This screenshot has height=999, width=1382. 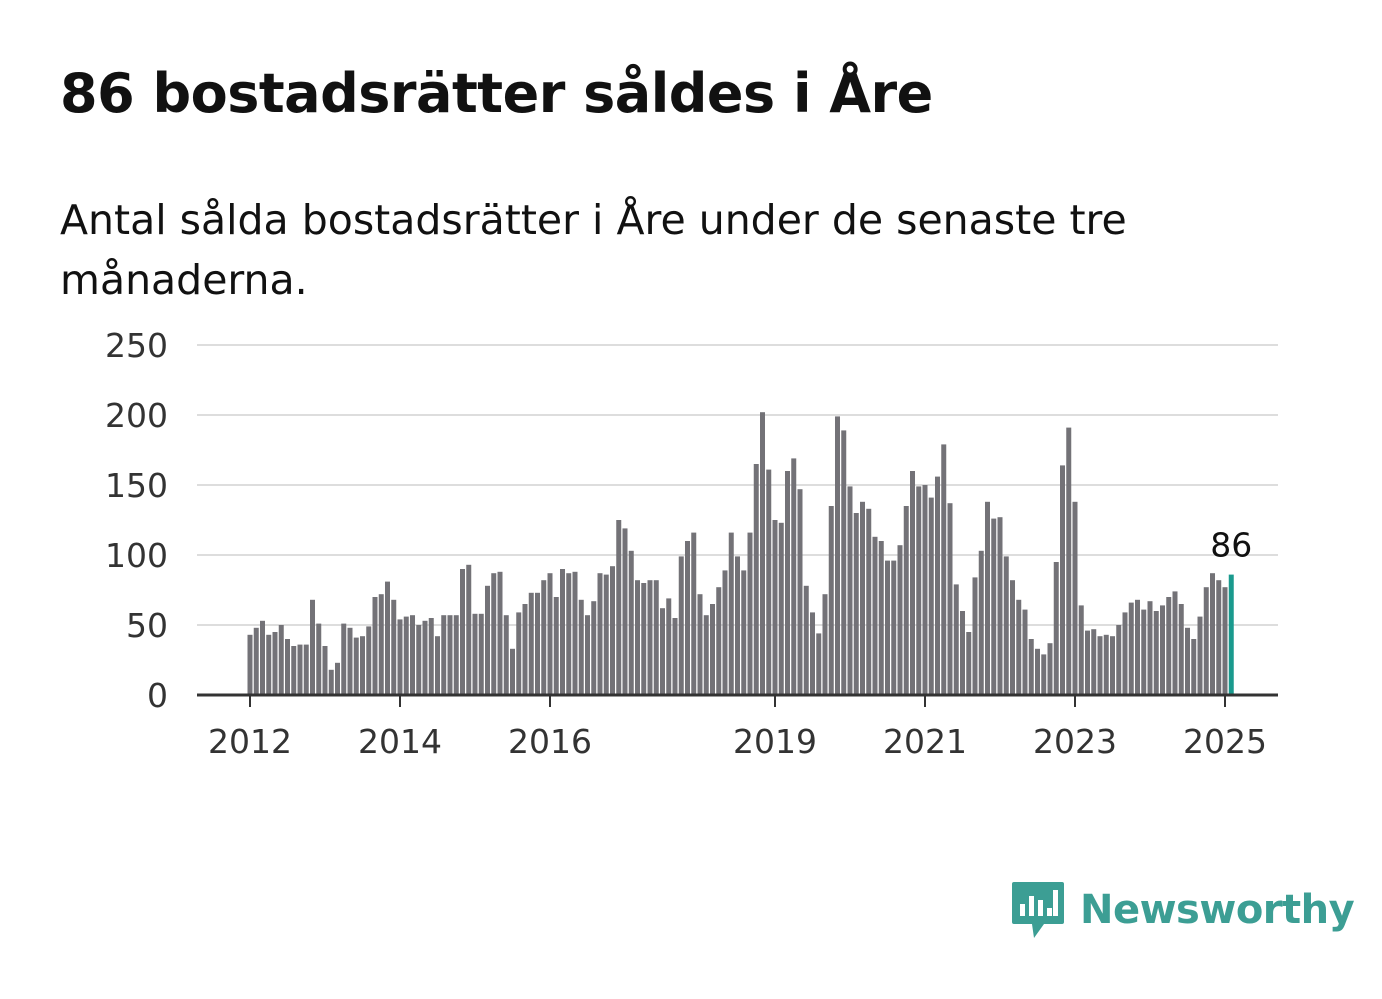 I want to click on x-tick-label: 2016, so click(x=550, y=741).